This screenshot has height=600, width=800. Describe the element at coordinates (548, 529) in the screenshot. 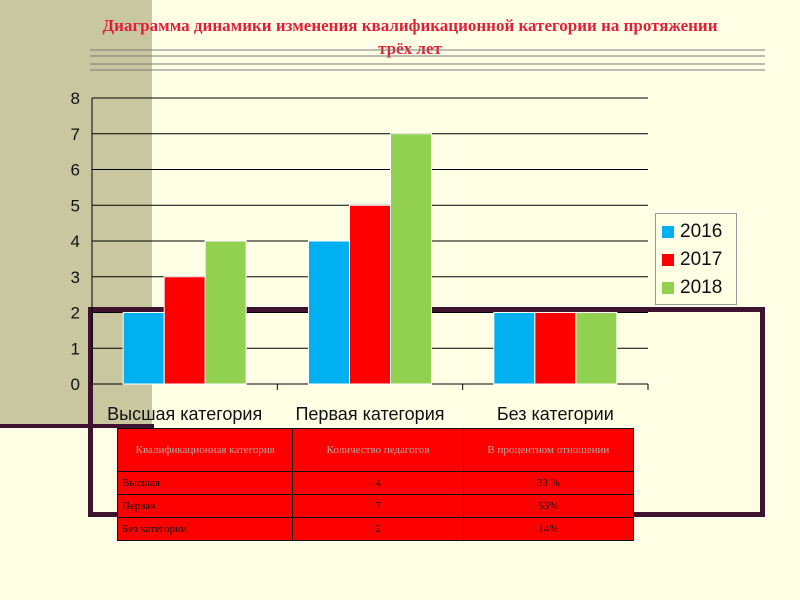

I see `table-cell: 14%` at that location.